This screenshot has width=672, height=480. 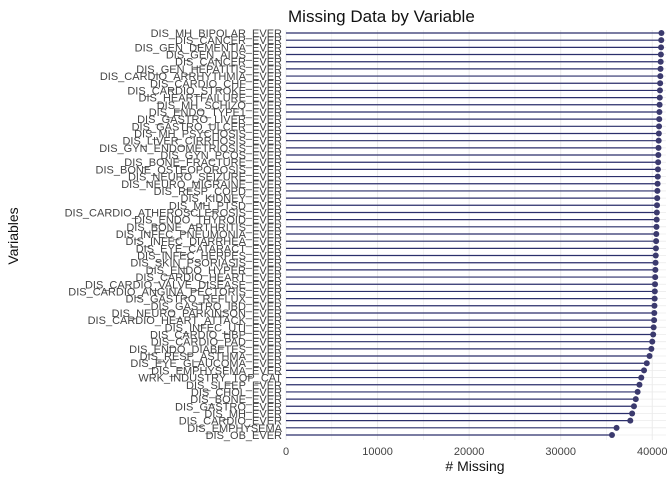 What do you see at coordinates (197, 314) in the screenshot?
I see `y-tick-label: DIS_NEURO_PARKINSON_EVER` at bounding box center [197, 314].